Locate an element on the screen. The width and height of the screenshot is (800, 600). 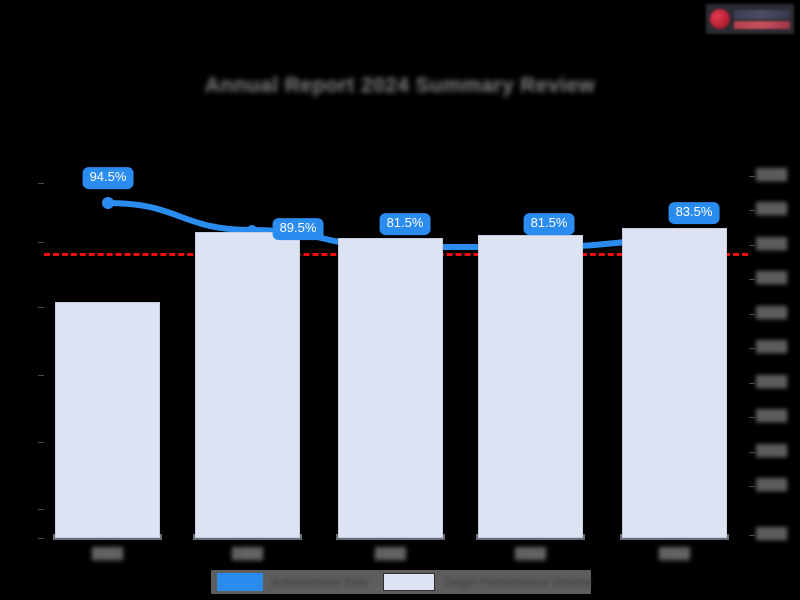
brand-logo is located at coordinates (750, 19).